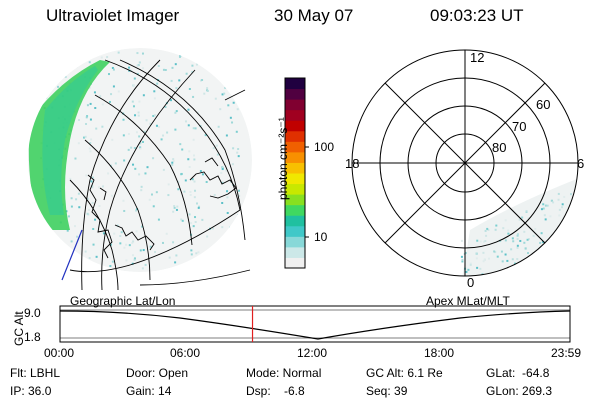 This screenshot has height=400, width=600. What do you see at coordinates (35, 373) in the screenshot?
I see `info-flt: Flt: LBHL` at bounding box center [35, 373].